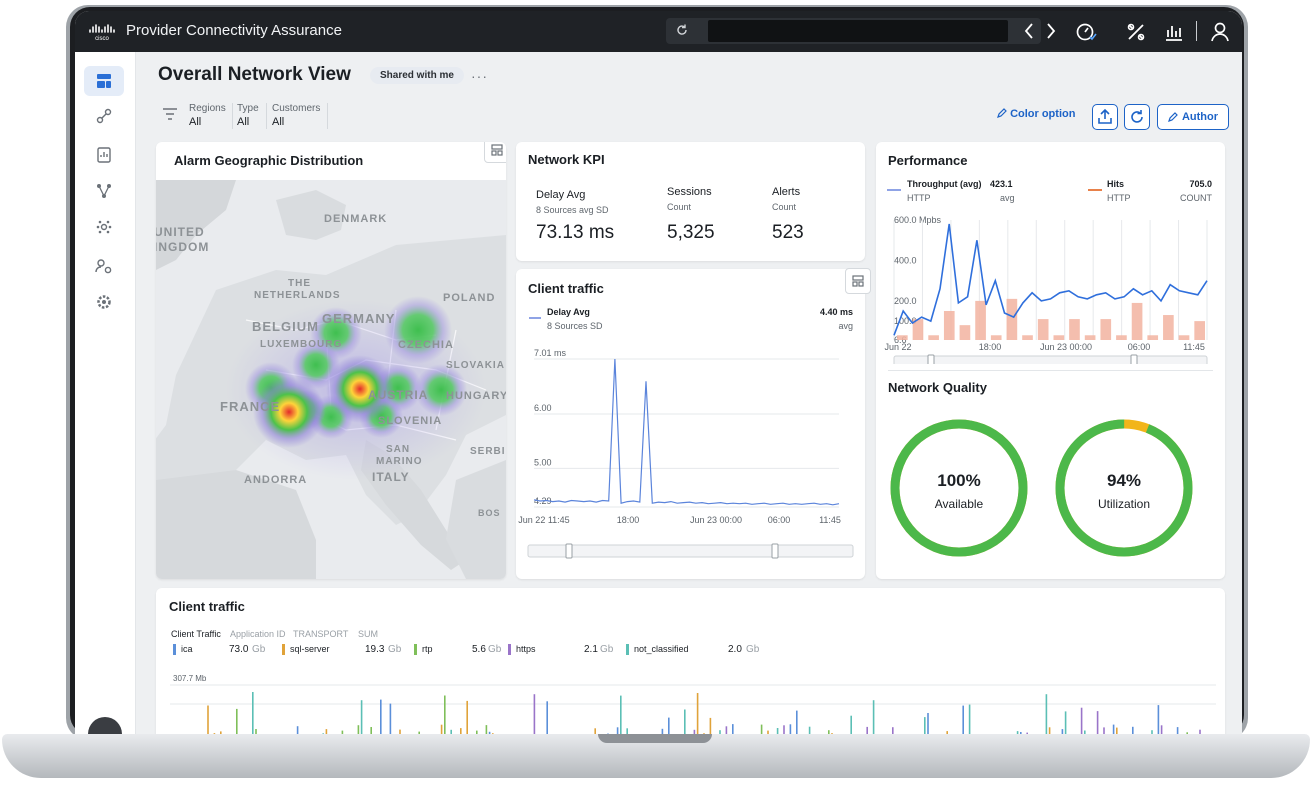  Describe the element at coordinates (690, 709) in the screenshot. I see `traffic-bar-chart` at that location.